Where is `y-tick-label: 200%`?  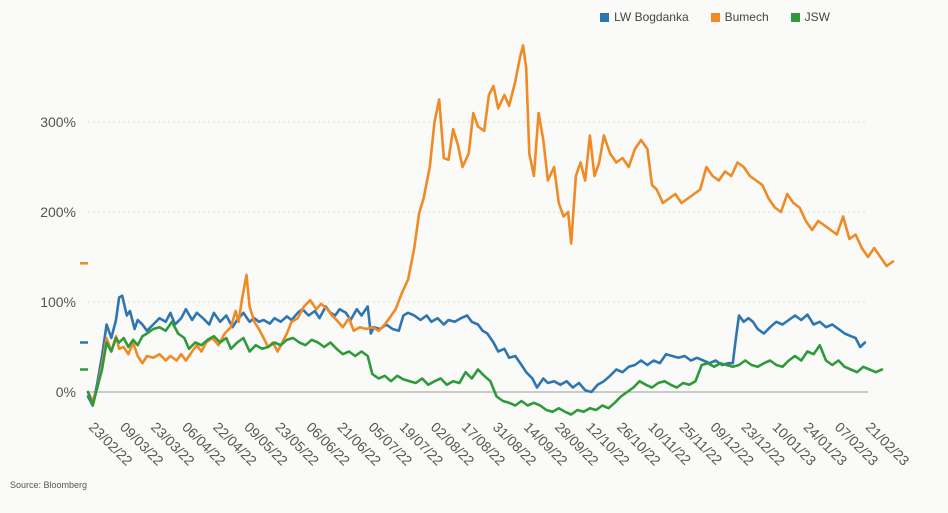 y-tick-label: 200% is located at coordinates (58, 212).